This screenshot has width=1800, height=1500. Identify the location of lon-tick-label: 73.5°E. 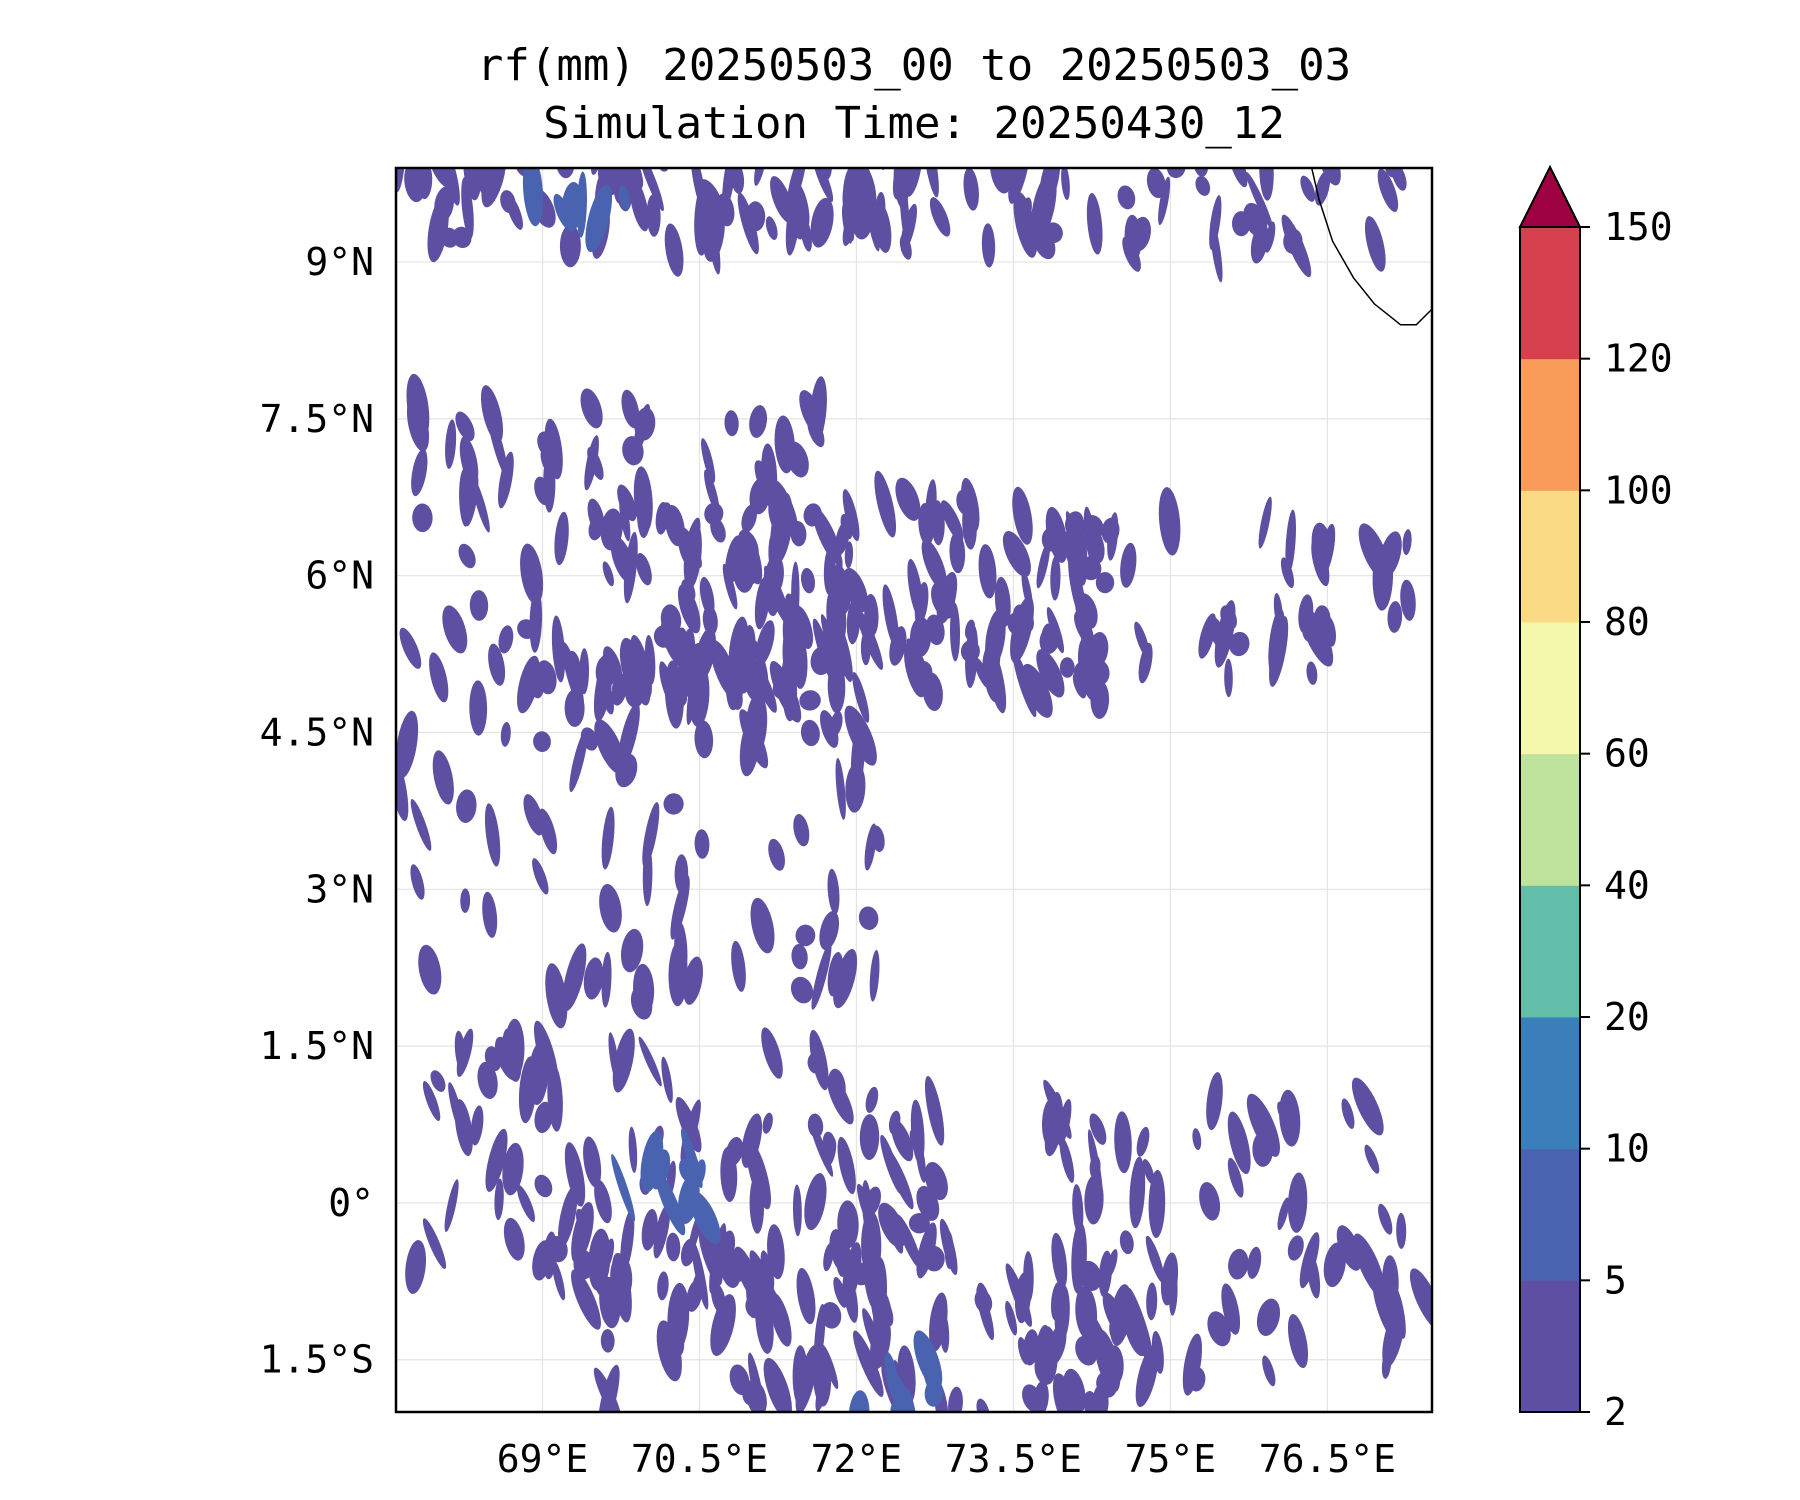
(1013, 1459).